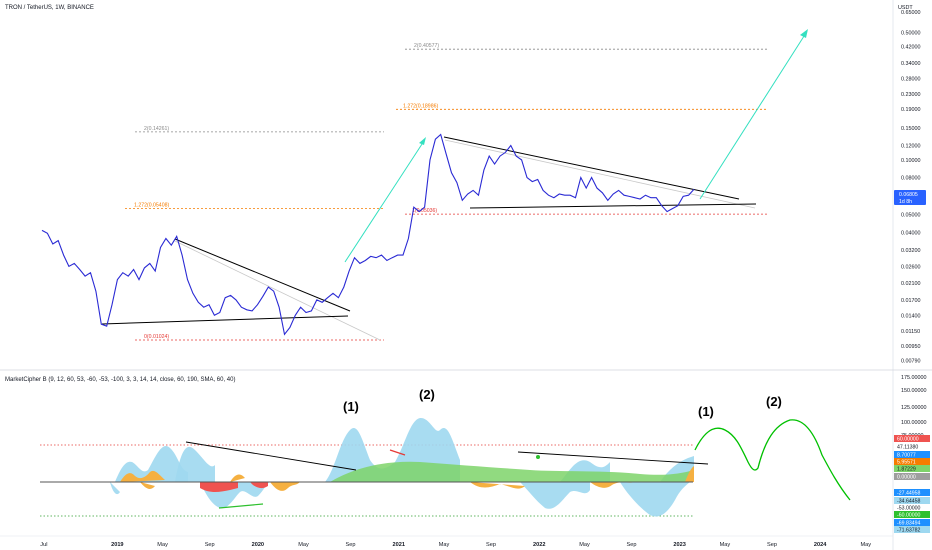 Image resolution: width=932 pixels, height=550 pixels. What do you see at coordinates (427, 394) in the screenshot?
I see `wave-label-2: (2)` at bounding box center [427, 394].